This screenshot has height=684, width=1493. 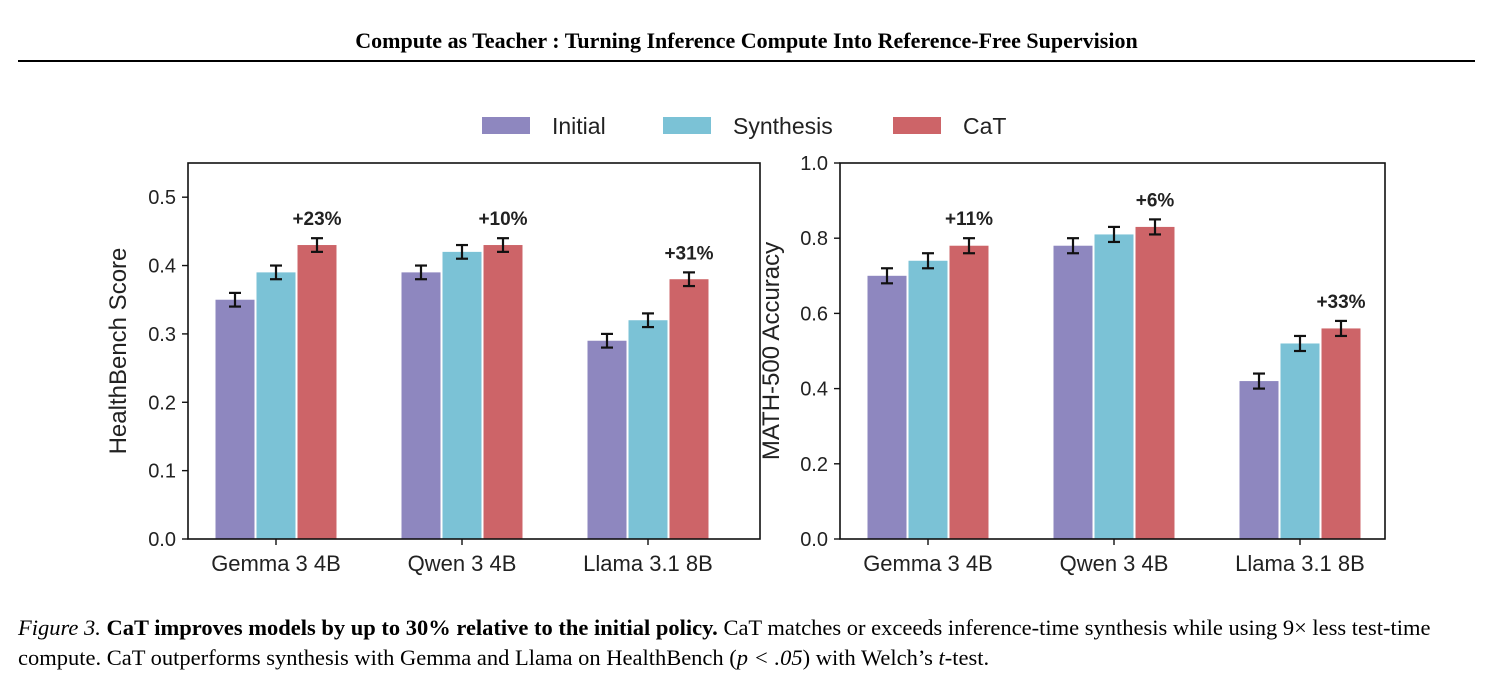 I want to click on header-rule, so click(x=746, y=61).